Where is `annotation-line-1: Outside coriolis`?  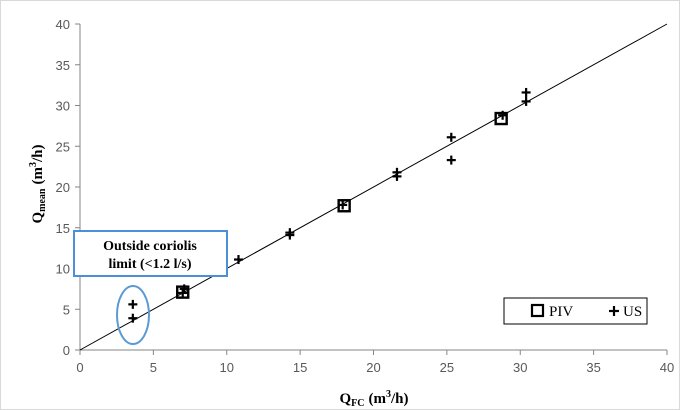 annotation-line-1: Outside coriolis is located at coordinates (150, 246).